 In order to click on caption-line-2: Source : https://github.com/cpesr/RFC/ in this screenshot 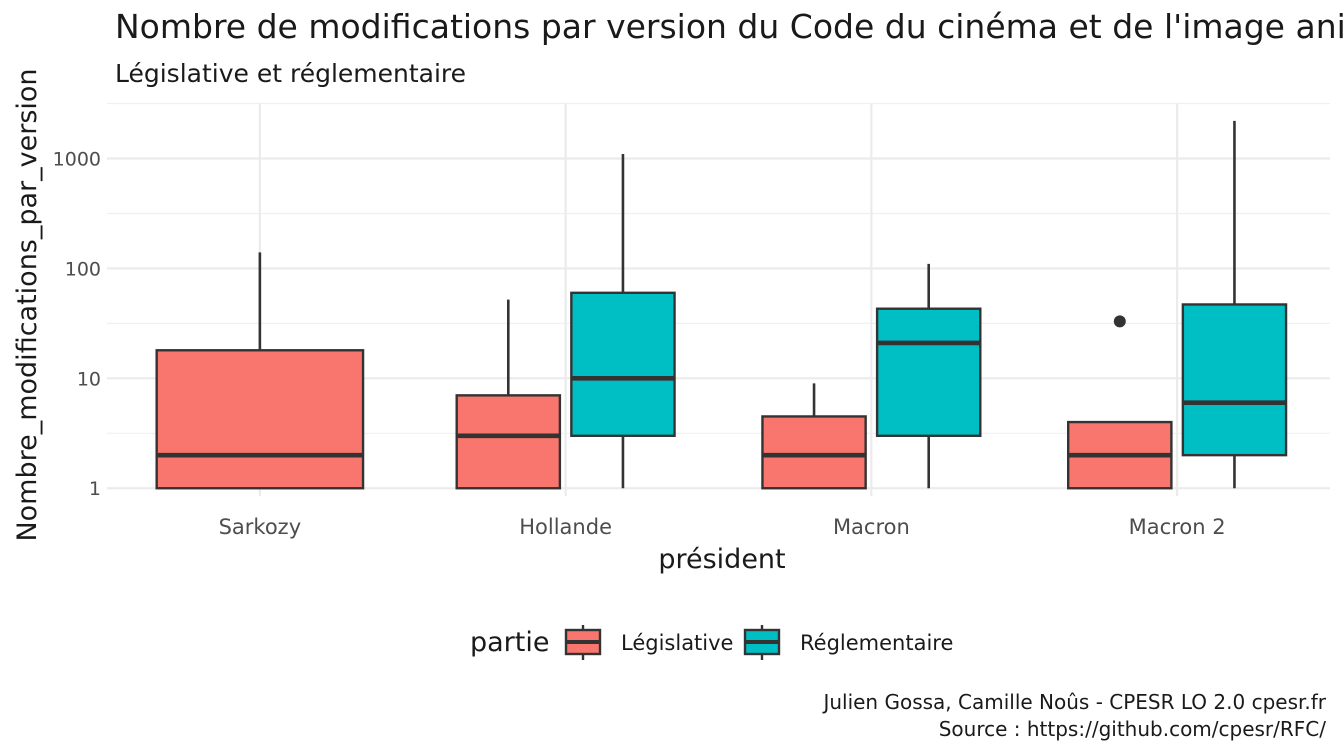, I will do `click(1133, 729)`.